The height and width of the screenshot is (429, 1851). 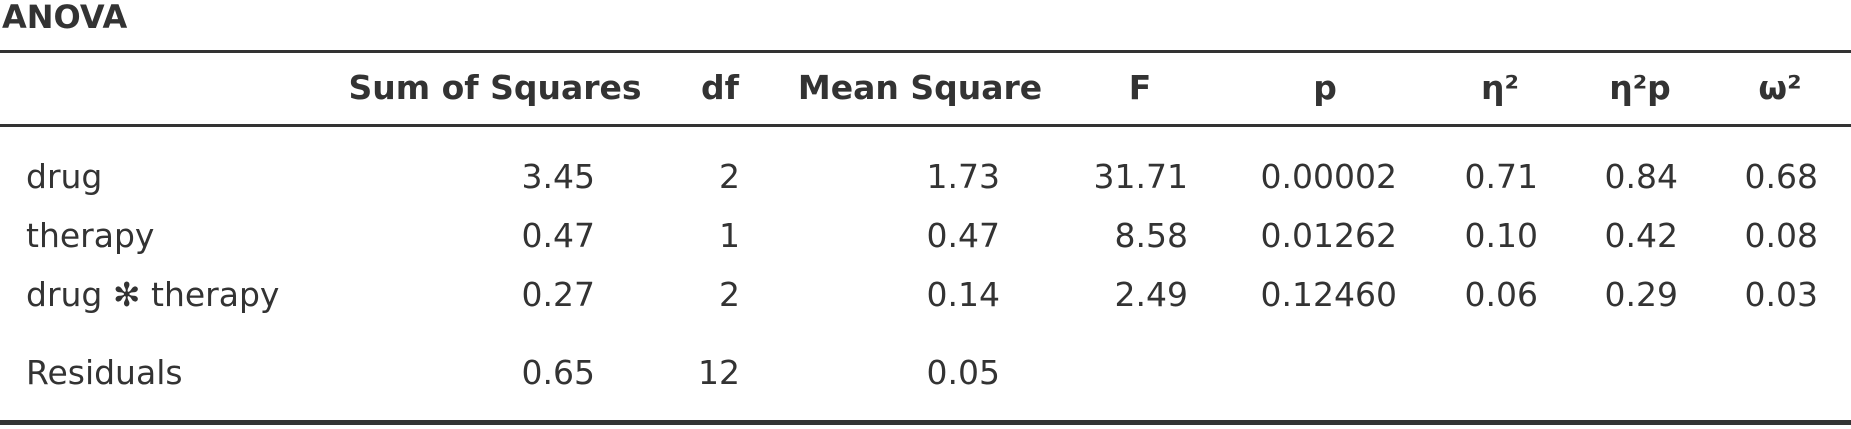 What do you see at coordinates (963, 294) in the screenshot?
I see `table-cell: 0.14` at bounding box center [963, 294].